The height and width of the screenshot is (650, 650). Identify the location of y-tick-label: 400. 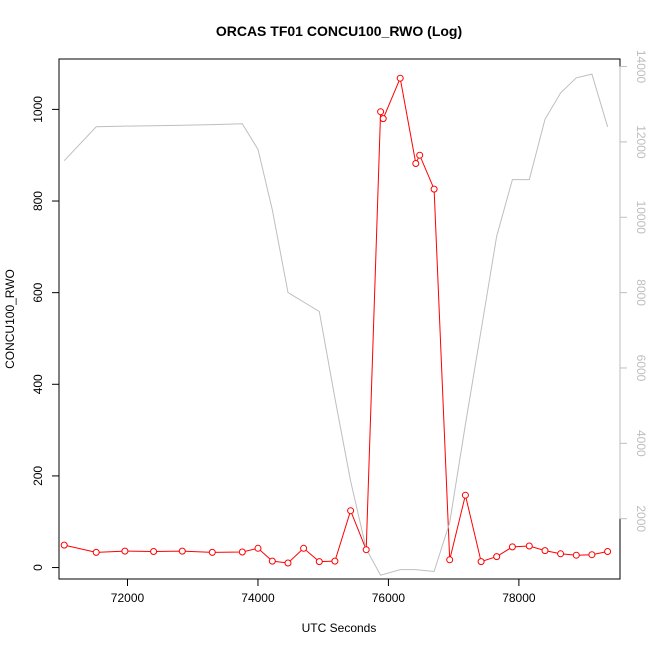
(38, 384).